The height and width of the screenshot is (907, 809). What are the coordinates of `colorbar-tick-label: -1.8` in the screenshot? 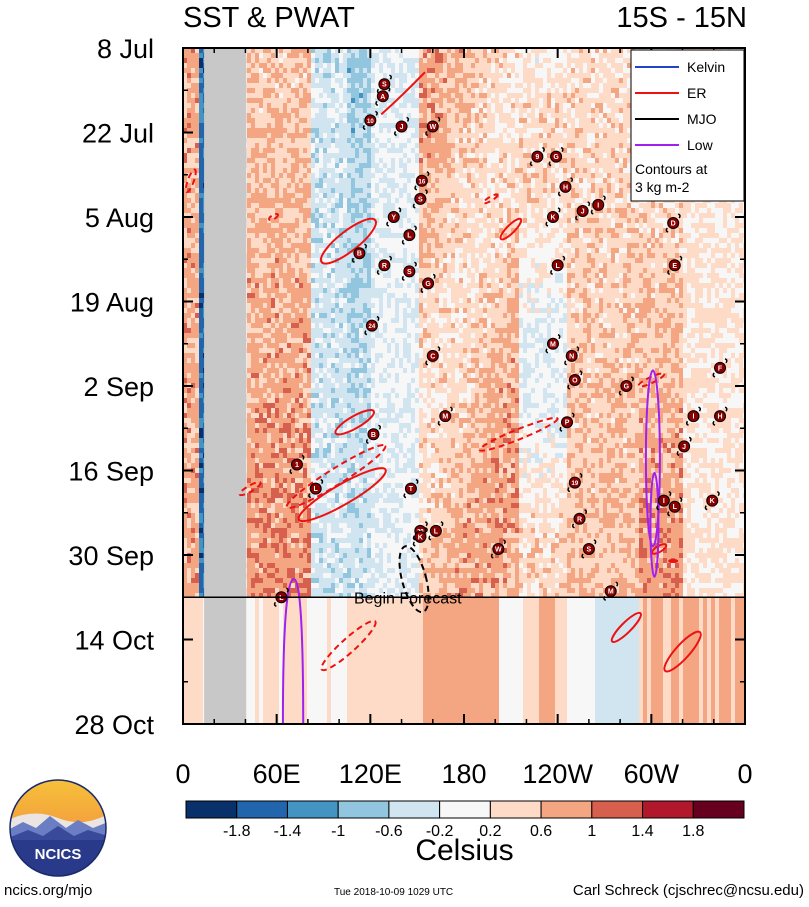 It's located at (237, 831).